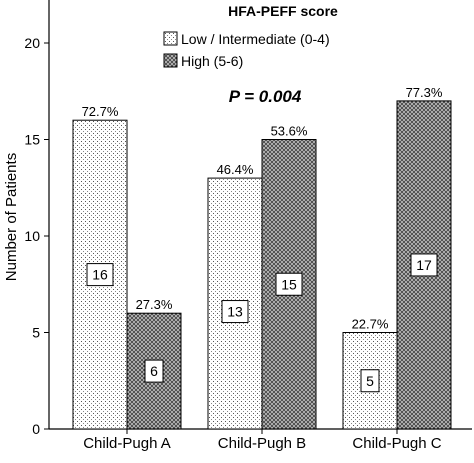 The image size is (474, 463). I want to click on percent-label: 77.3%, so click(424, 92).